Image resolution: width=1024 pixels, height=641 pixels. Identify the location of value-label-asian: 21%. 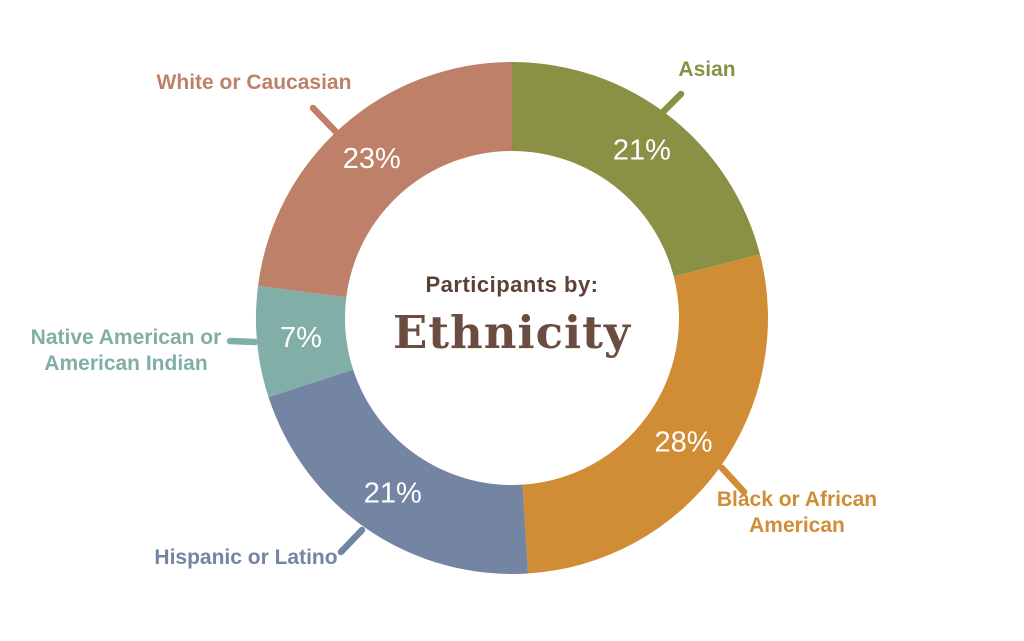
(642, 151).